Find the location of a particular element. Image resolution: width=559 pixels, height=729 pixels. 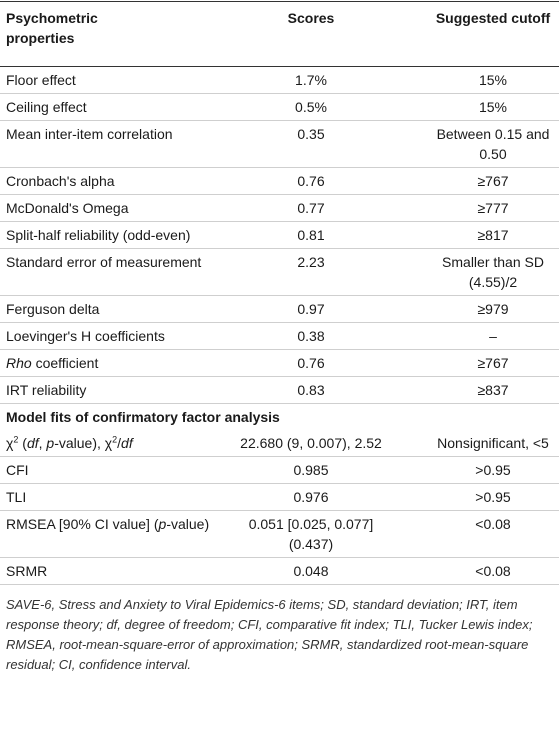

table-row: Floor effect 1.7% 15% is located at coordinates (279, 80).